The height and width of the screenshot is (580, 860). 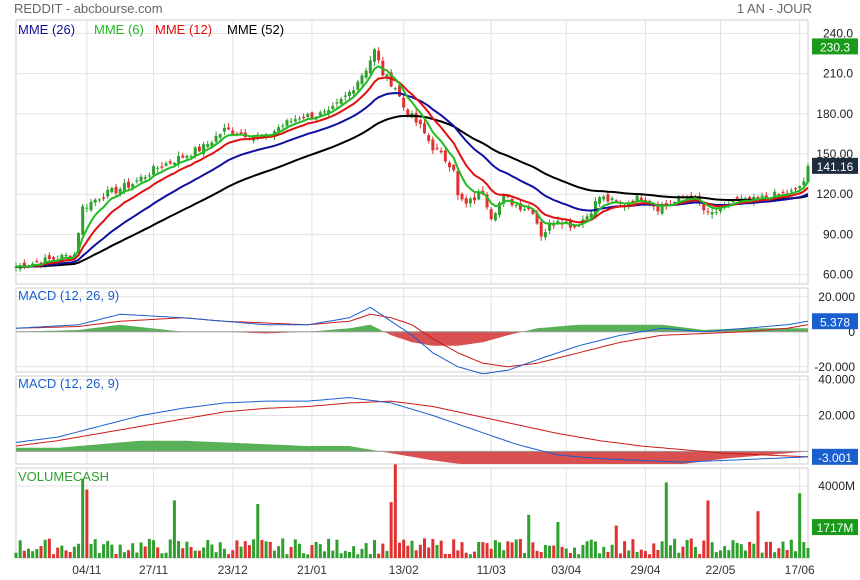 What do you see at coordinates (836, 486) in the screenshot?
I see `volume-y-tick: 4000M` at bounding box center [836, 486].